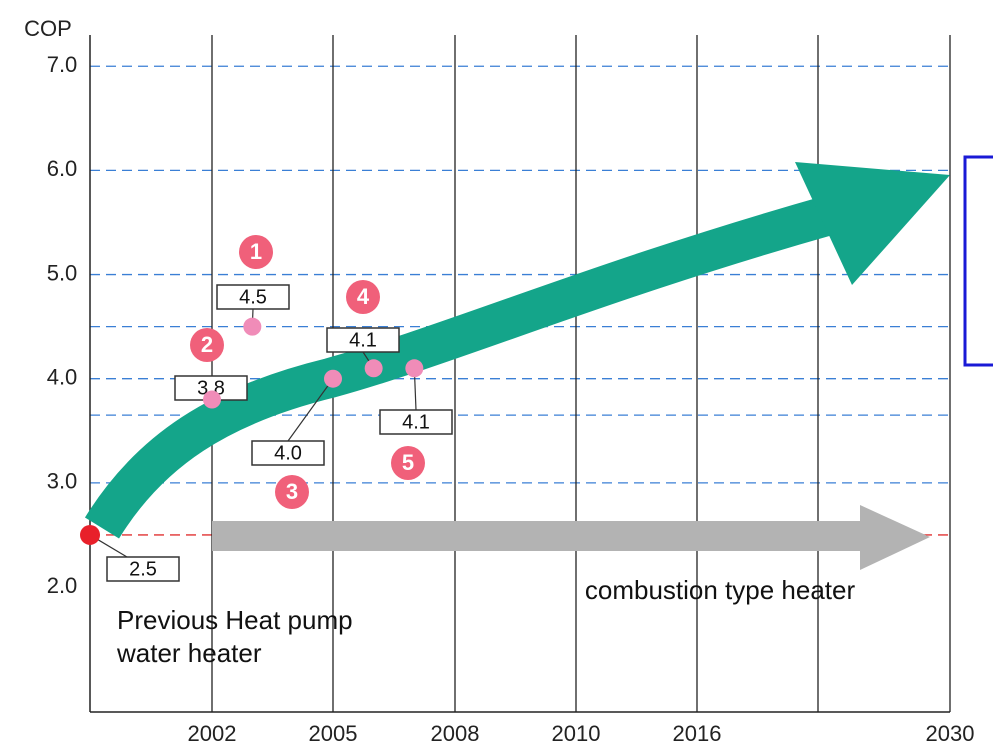  What do you see at coordinates (978, 261) in the screenshot?
I see `bracket` at bounding box center [978, 261].